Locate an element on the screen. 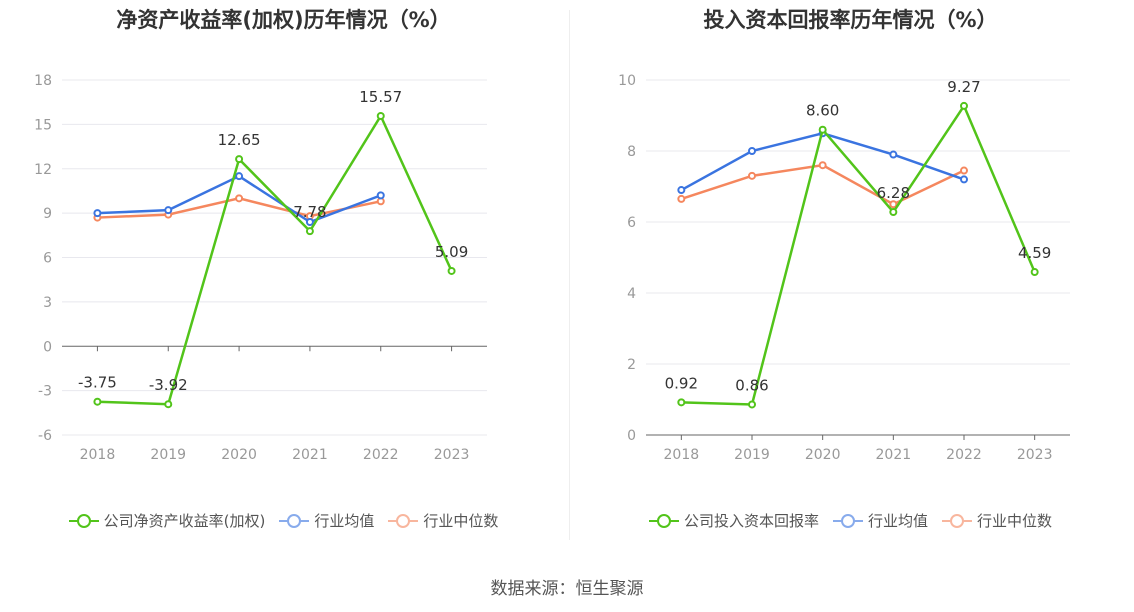 Image resolution: width=1134 pixels, height=612 pixels. data-label: 12.65 is located at coordinates (239, 140).